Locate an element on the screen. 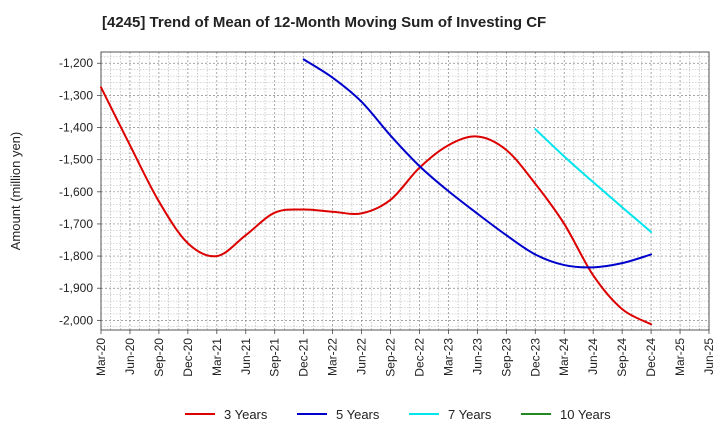 The width and height of the screenshot is (720, 440). y-tick-label: -1,200 is located at coordinates (76, 63).